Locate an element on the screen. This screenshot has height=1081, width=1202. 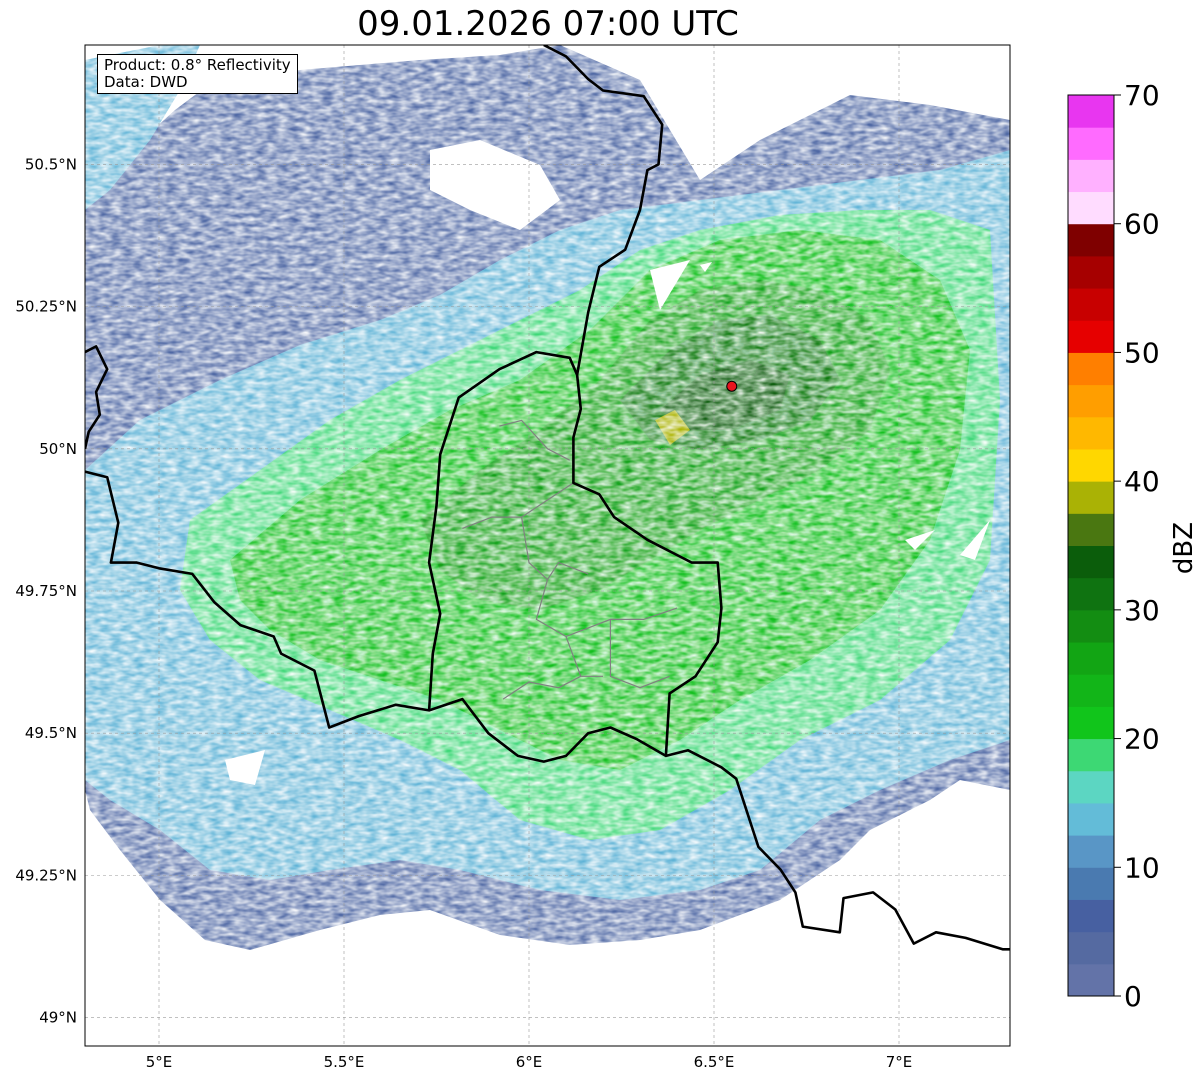
lat-tick-label: 50.5°N is located at coordinates (51, 164).